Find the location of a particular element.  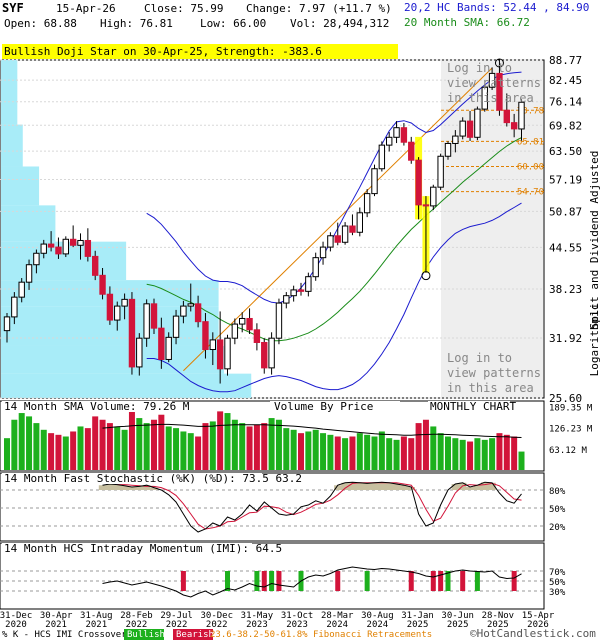

high-marker is located at coordinates (499, 63).